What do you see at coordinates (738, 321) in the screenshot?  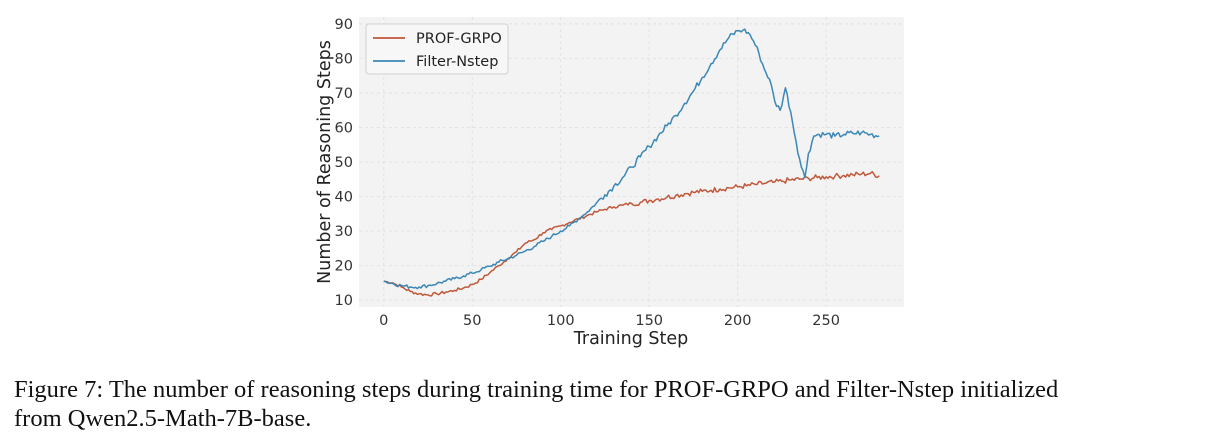 I see `x-tick-label: 200` at bounding box center [738, 321].